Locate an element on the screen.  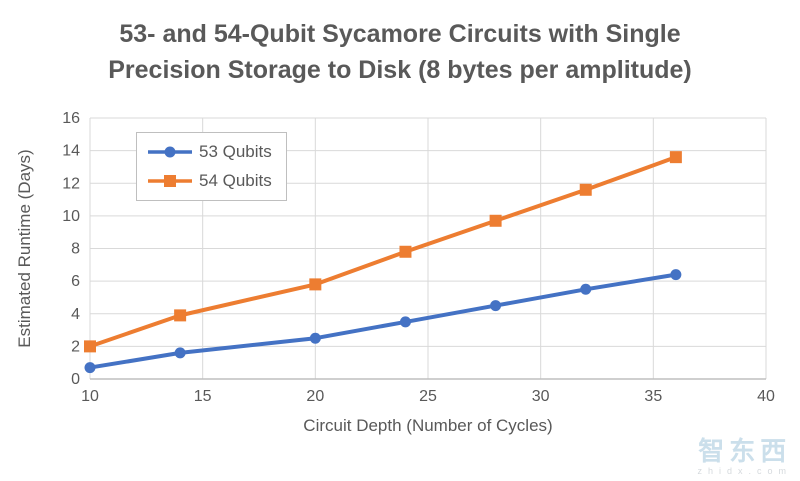
y-tick-label: 10 is located at coordinates (71, 216).